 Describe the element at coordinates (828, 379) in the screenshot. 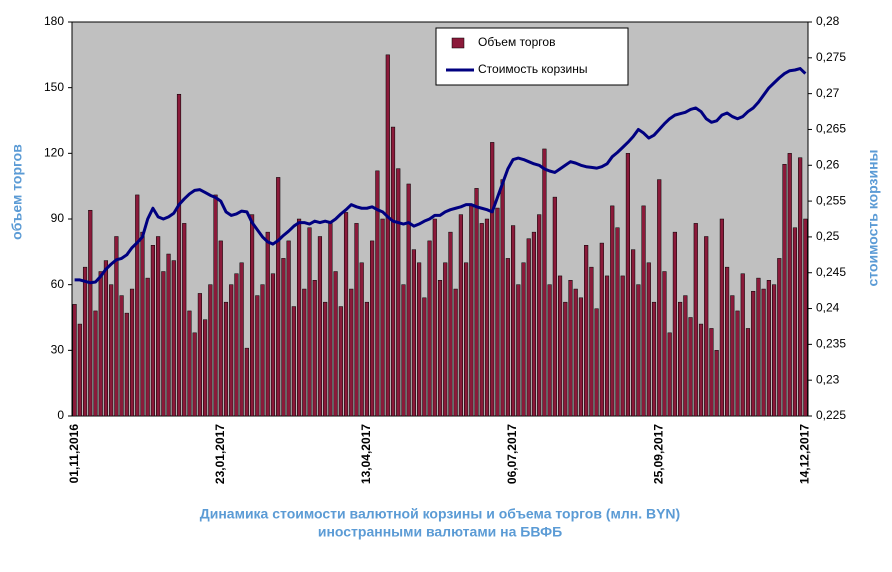

I see `y2-tick-label: 0,23` at that location.